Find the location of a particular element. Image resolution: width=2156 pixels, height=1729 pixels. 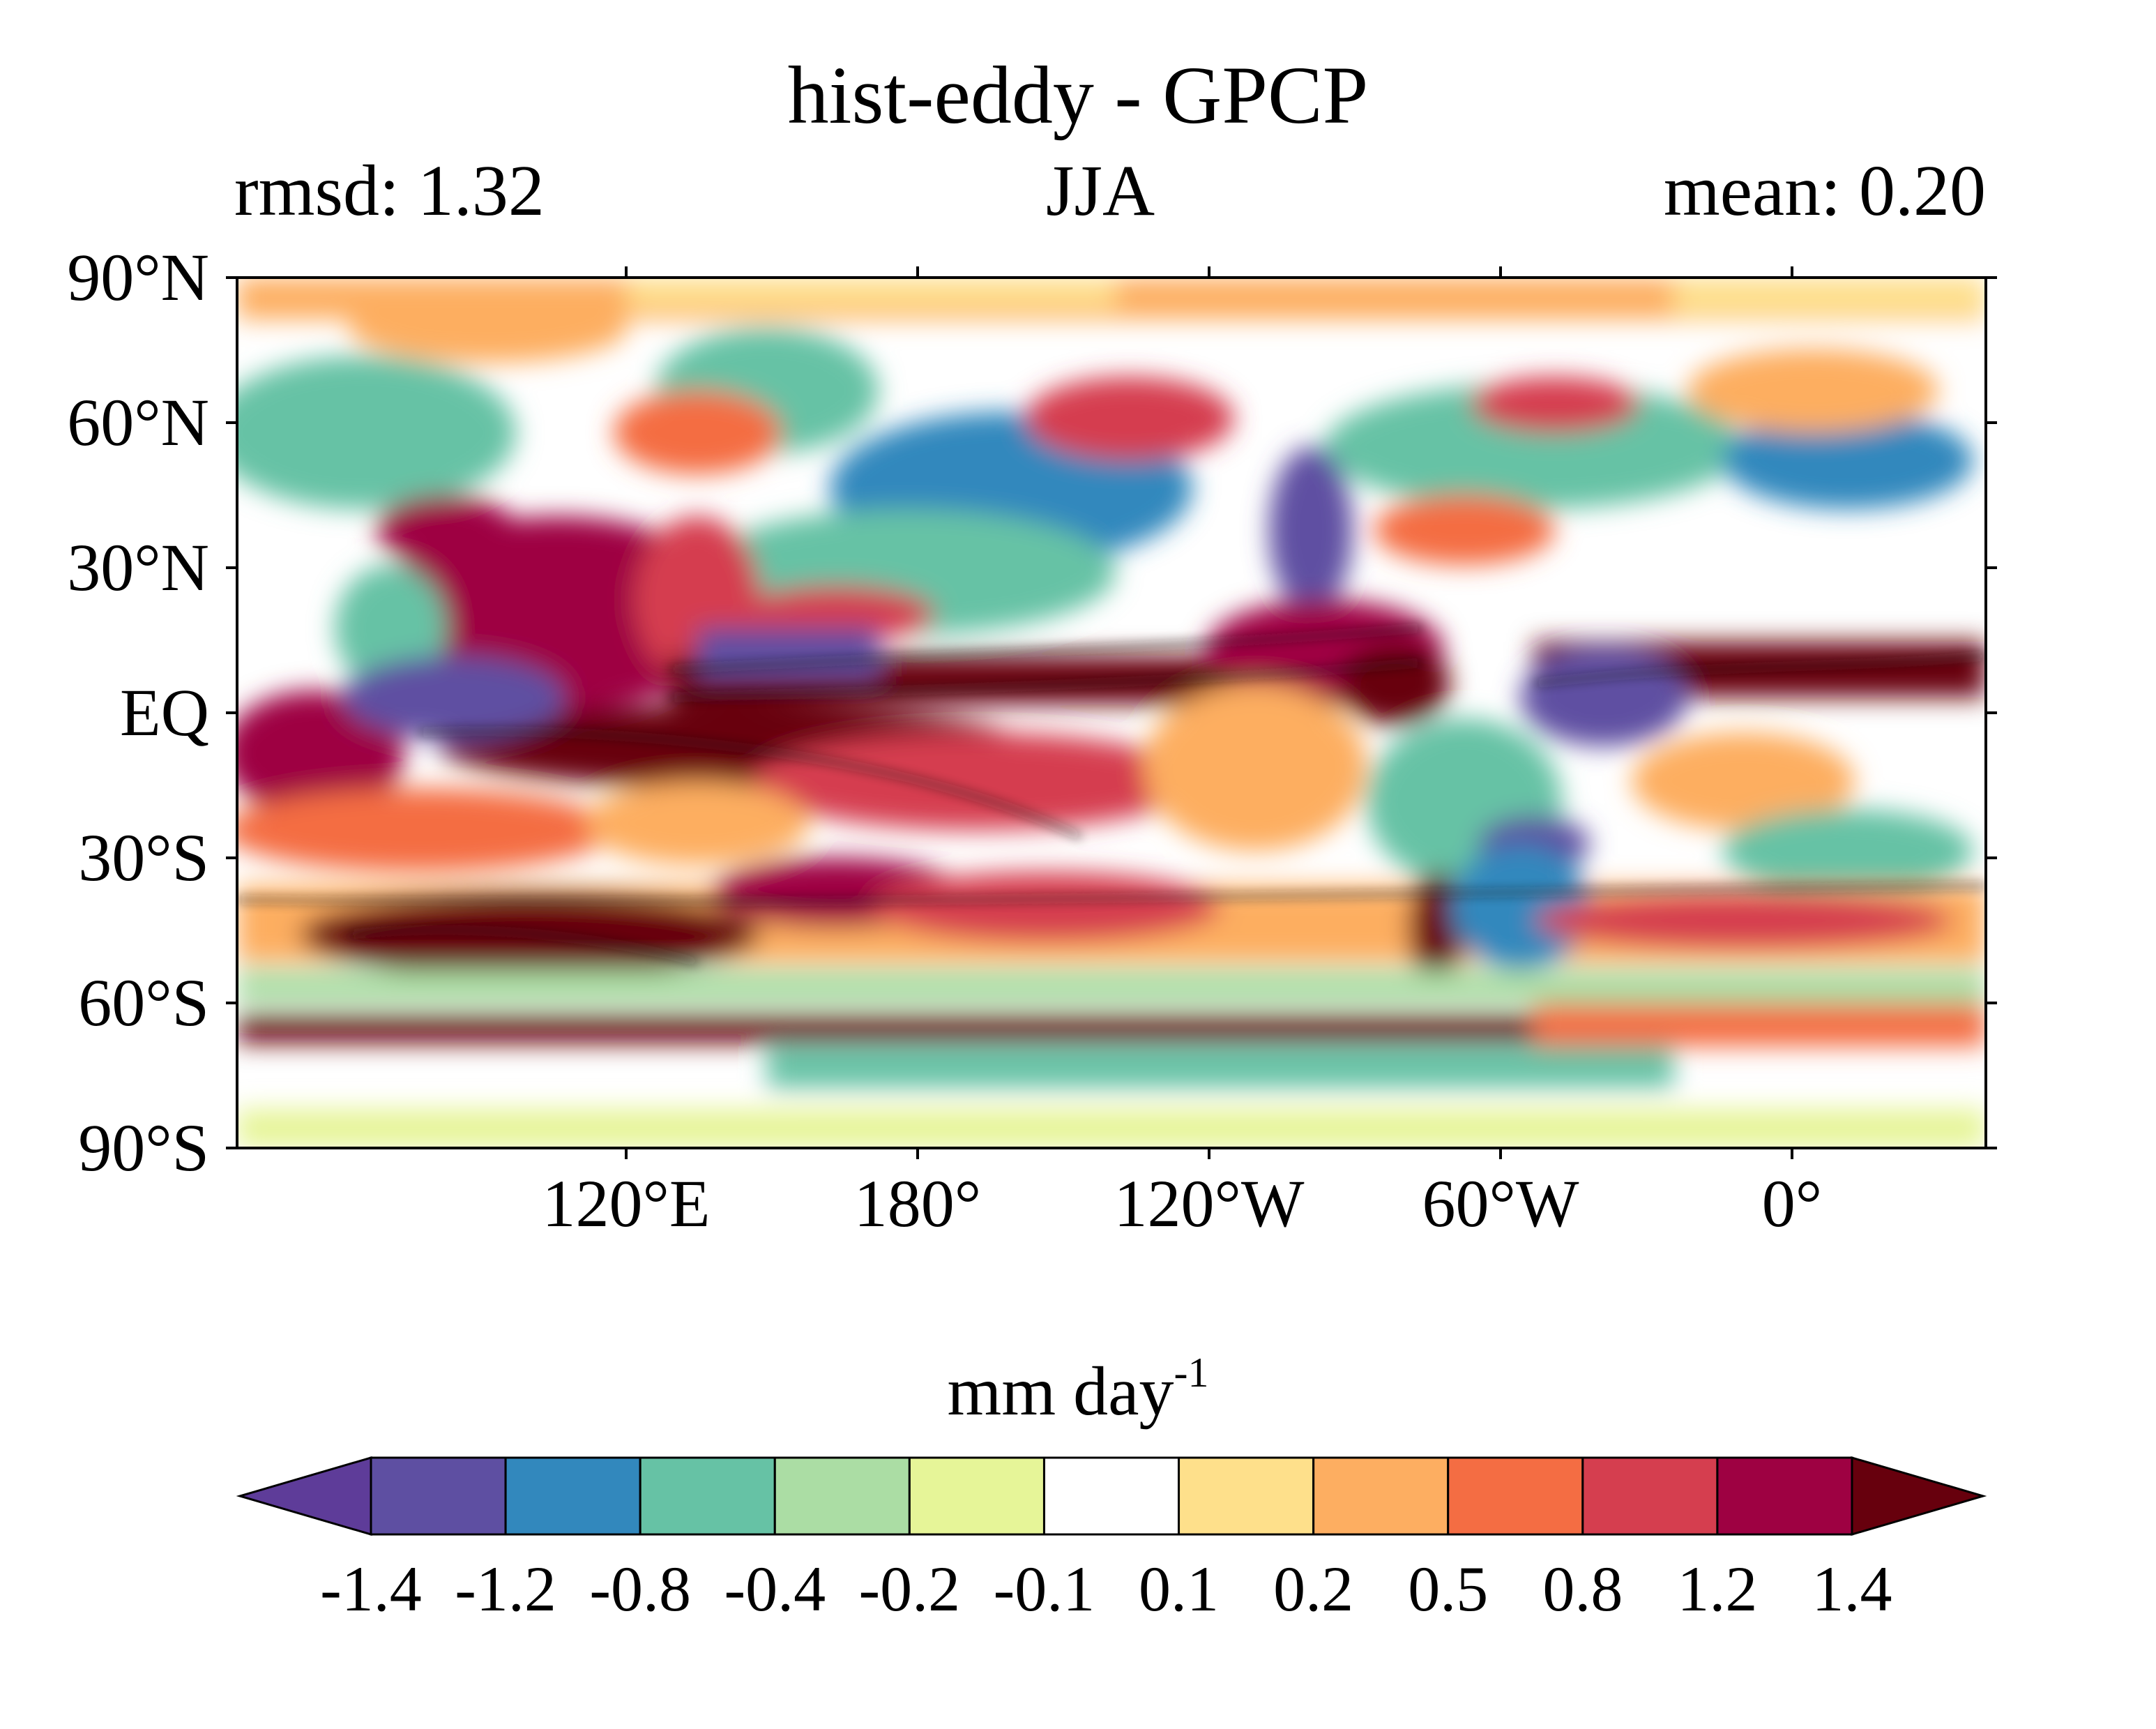

colorbar-tick-label: -0.2 is located at coordinates (909, 1588).